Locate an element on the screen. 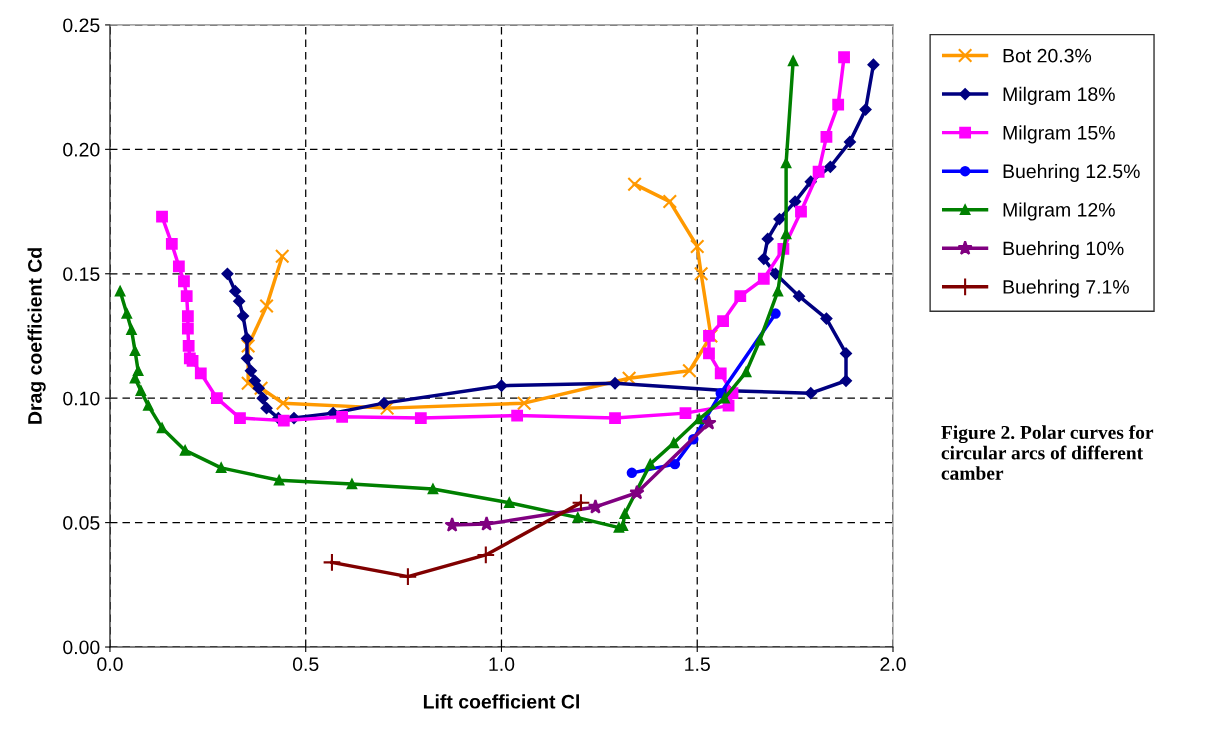  x-tick-label: 0.5 is located at coordinates (305, 664).